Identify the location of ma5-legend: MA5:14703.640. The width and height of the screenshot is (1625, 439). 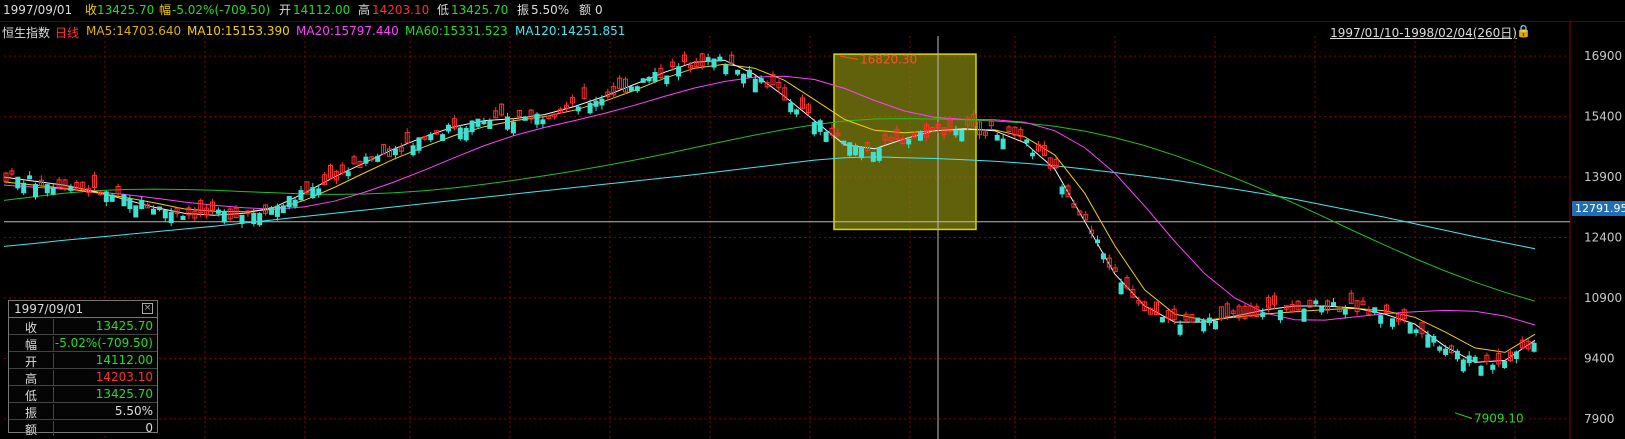
(134, 31).